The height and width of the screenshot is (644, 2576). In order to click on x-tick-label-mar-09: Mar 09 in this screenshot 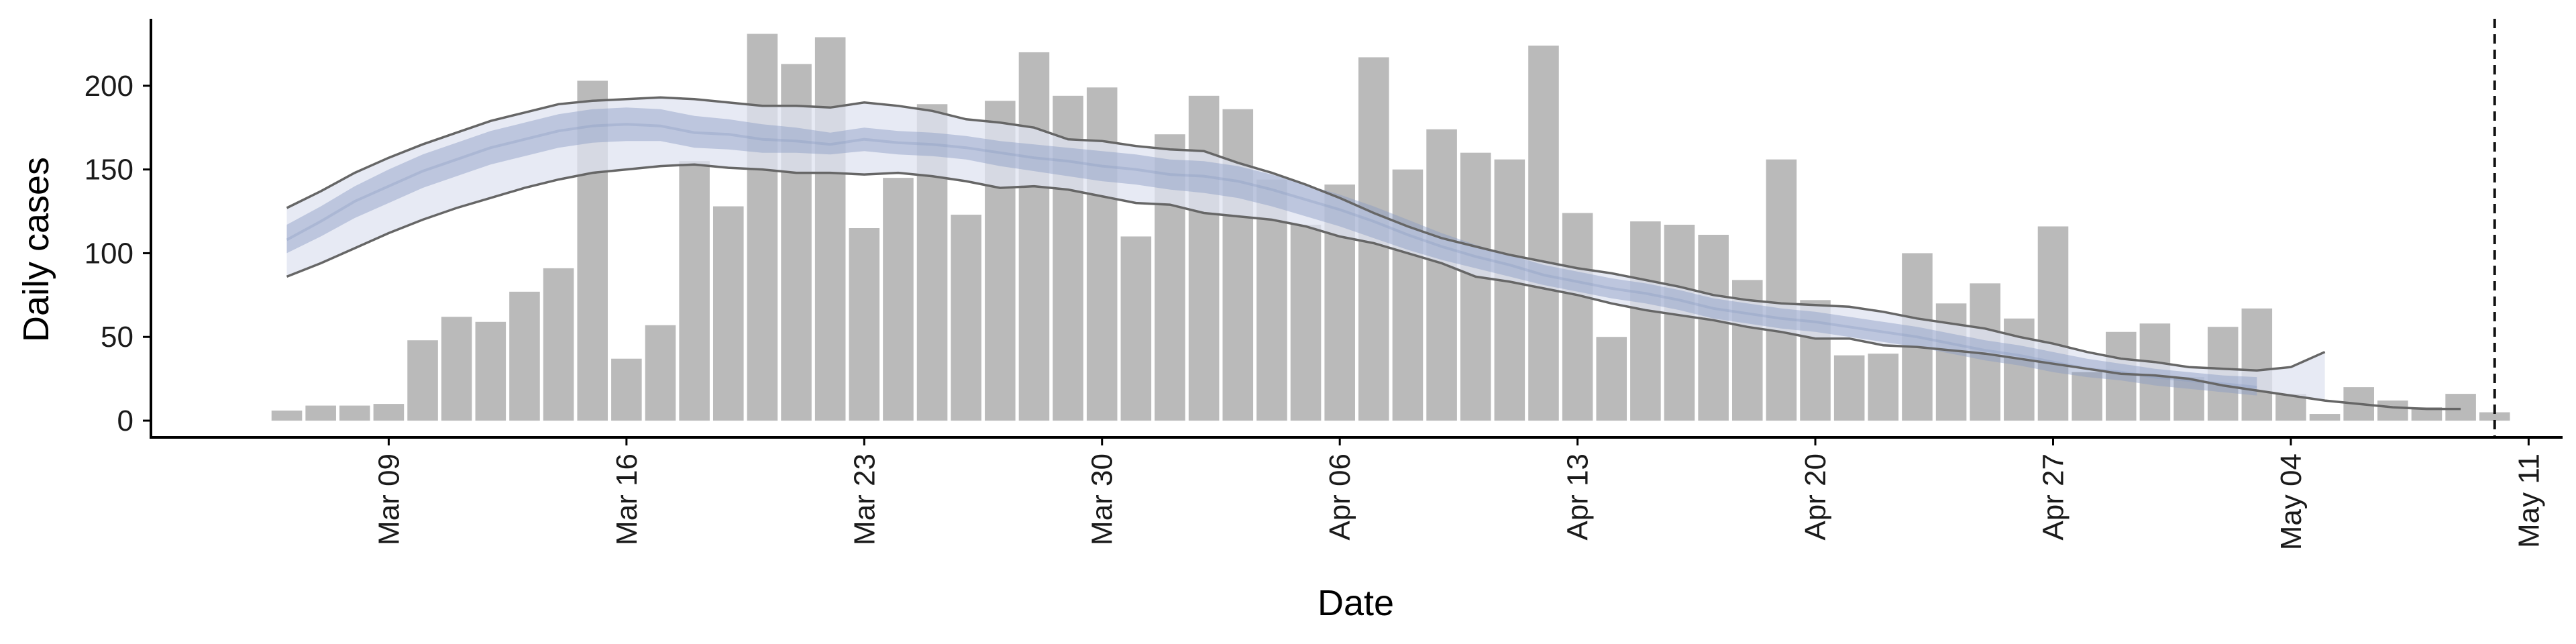, I will do `click(388, 499)`.